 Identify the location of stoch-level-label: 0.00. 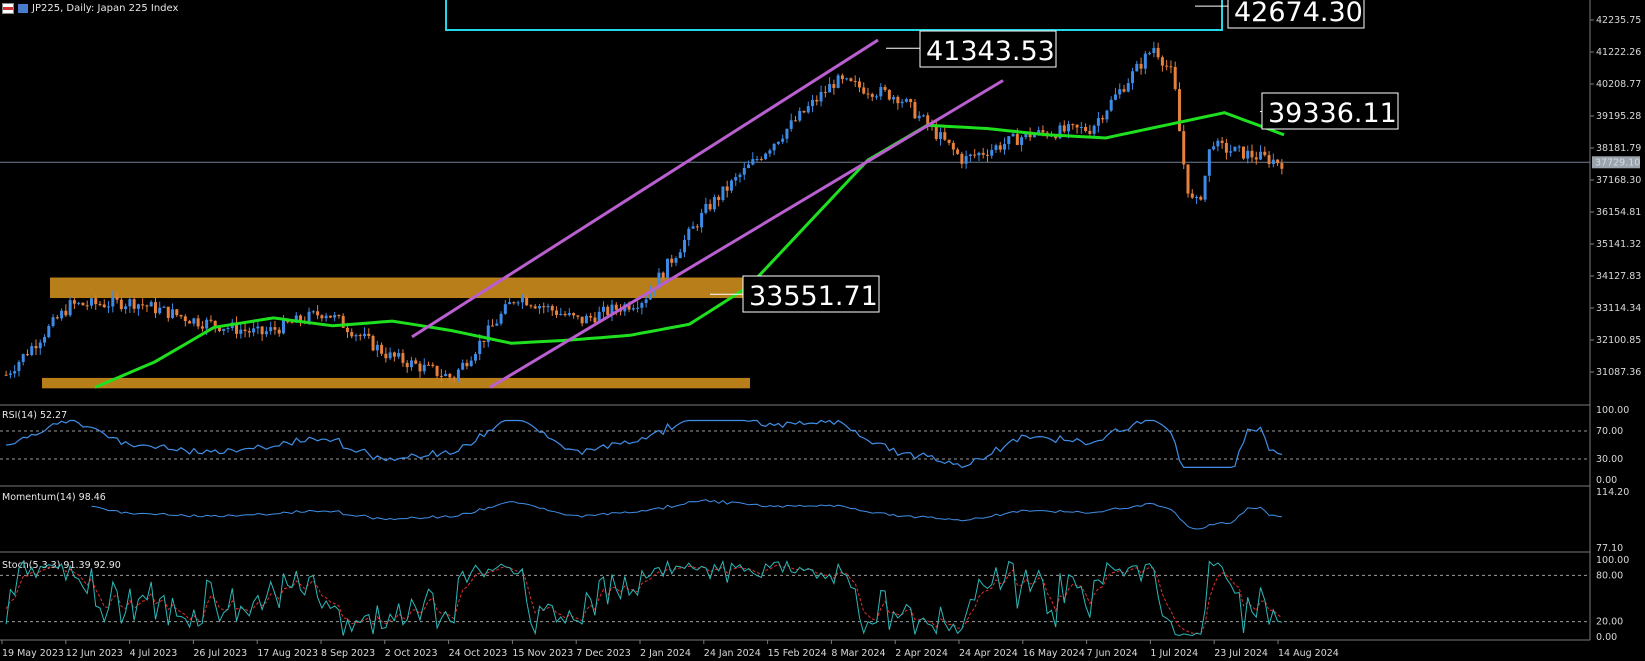
(1606, 637).